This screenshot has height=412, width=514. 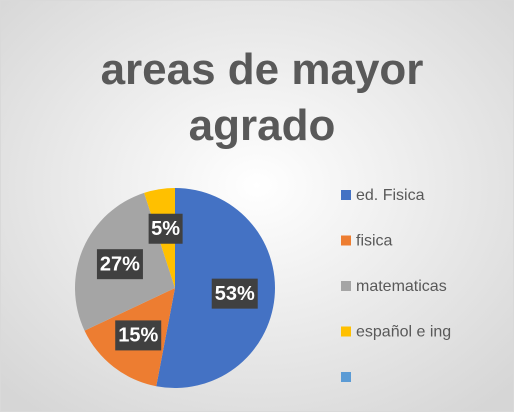 I want to click on value-label: 5%, so click(x=165, y=229).